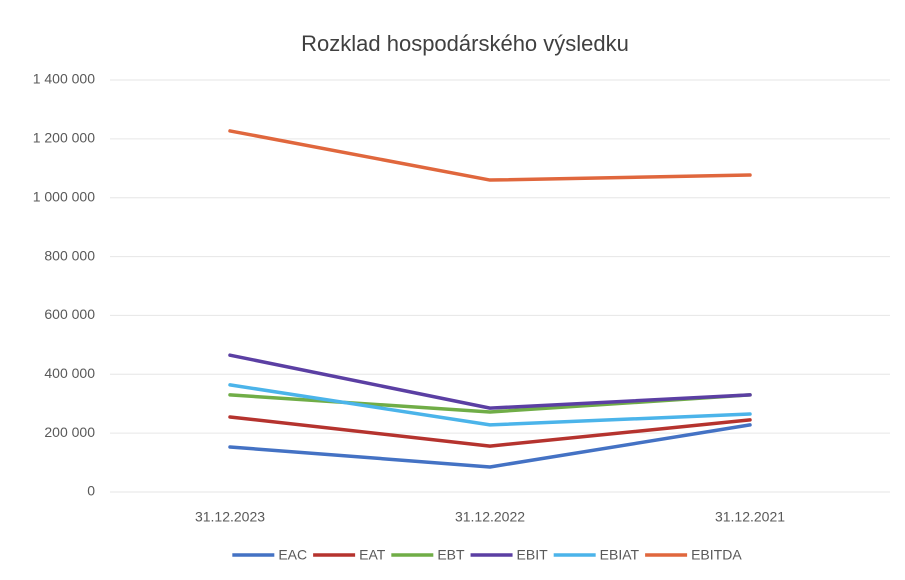  Describe the element at coordinates (716, 555) in the screenshot. I see `legend-label: EBITDA` at that location.